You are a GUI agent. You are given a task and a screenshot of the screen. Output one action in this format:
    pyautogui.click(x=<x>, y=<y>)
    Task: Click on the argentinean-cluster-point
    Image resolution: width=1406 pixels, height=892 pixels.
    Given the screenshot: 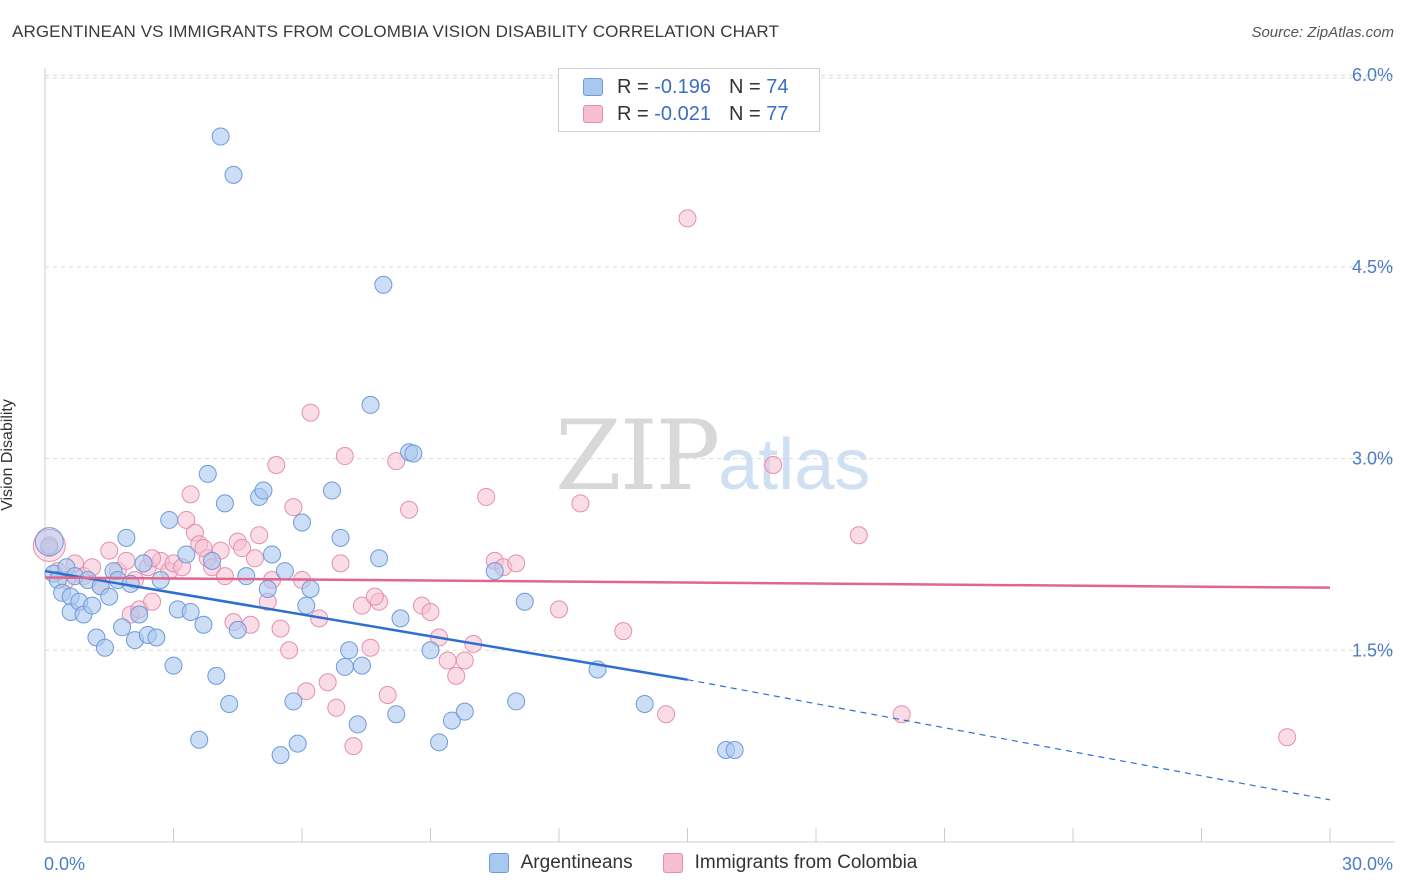 What is the action you would take?
    pyautogui.click(x=49, y=542)
    